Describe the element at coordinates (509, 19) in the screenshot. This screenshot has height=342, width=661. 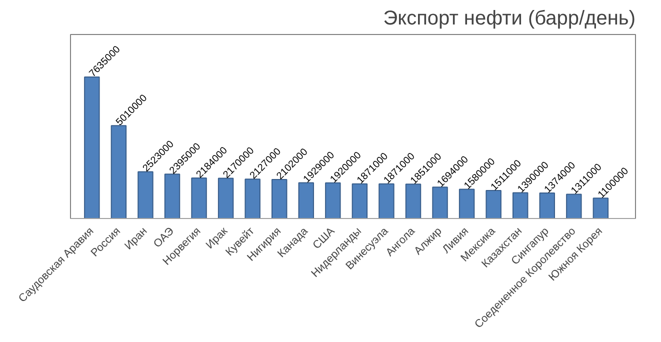
I see `chart-title: Экспорт нефти (барр/день)` at that location.